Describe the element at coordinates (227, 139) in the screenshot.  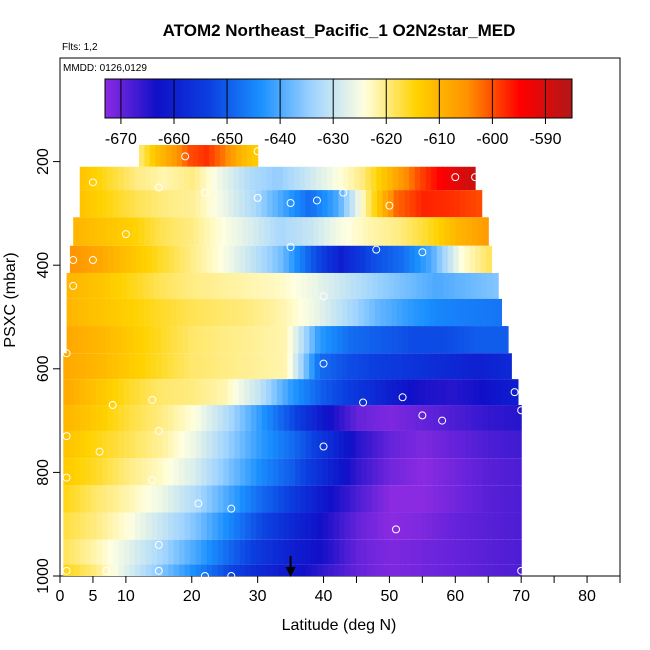
I see `colorbar-tick-label: -650` at that location.